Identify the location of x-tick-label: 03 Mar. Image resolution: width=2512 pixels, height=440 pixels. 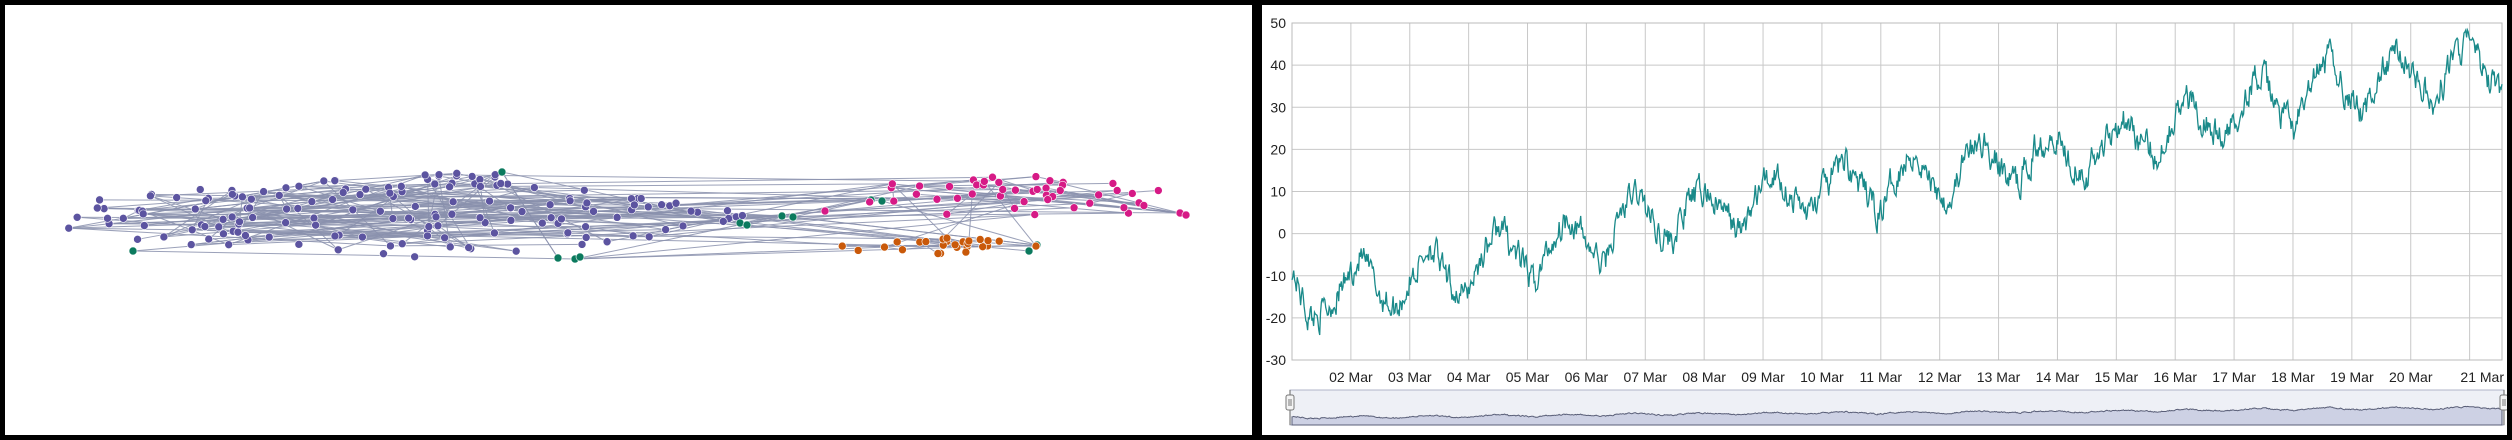
(1410, 377).